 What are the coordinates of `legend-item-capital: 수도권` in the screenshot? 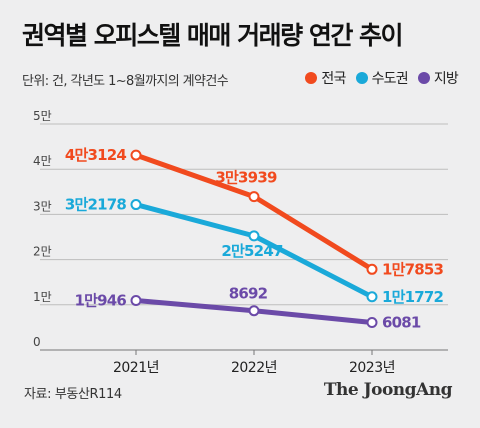 It's located at (382, 78).